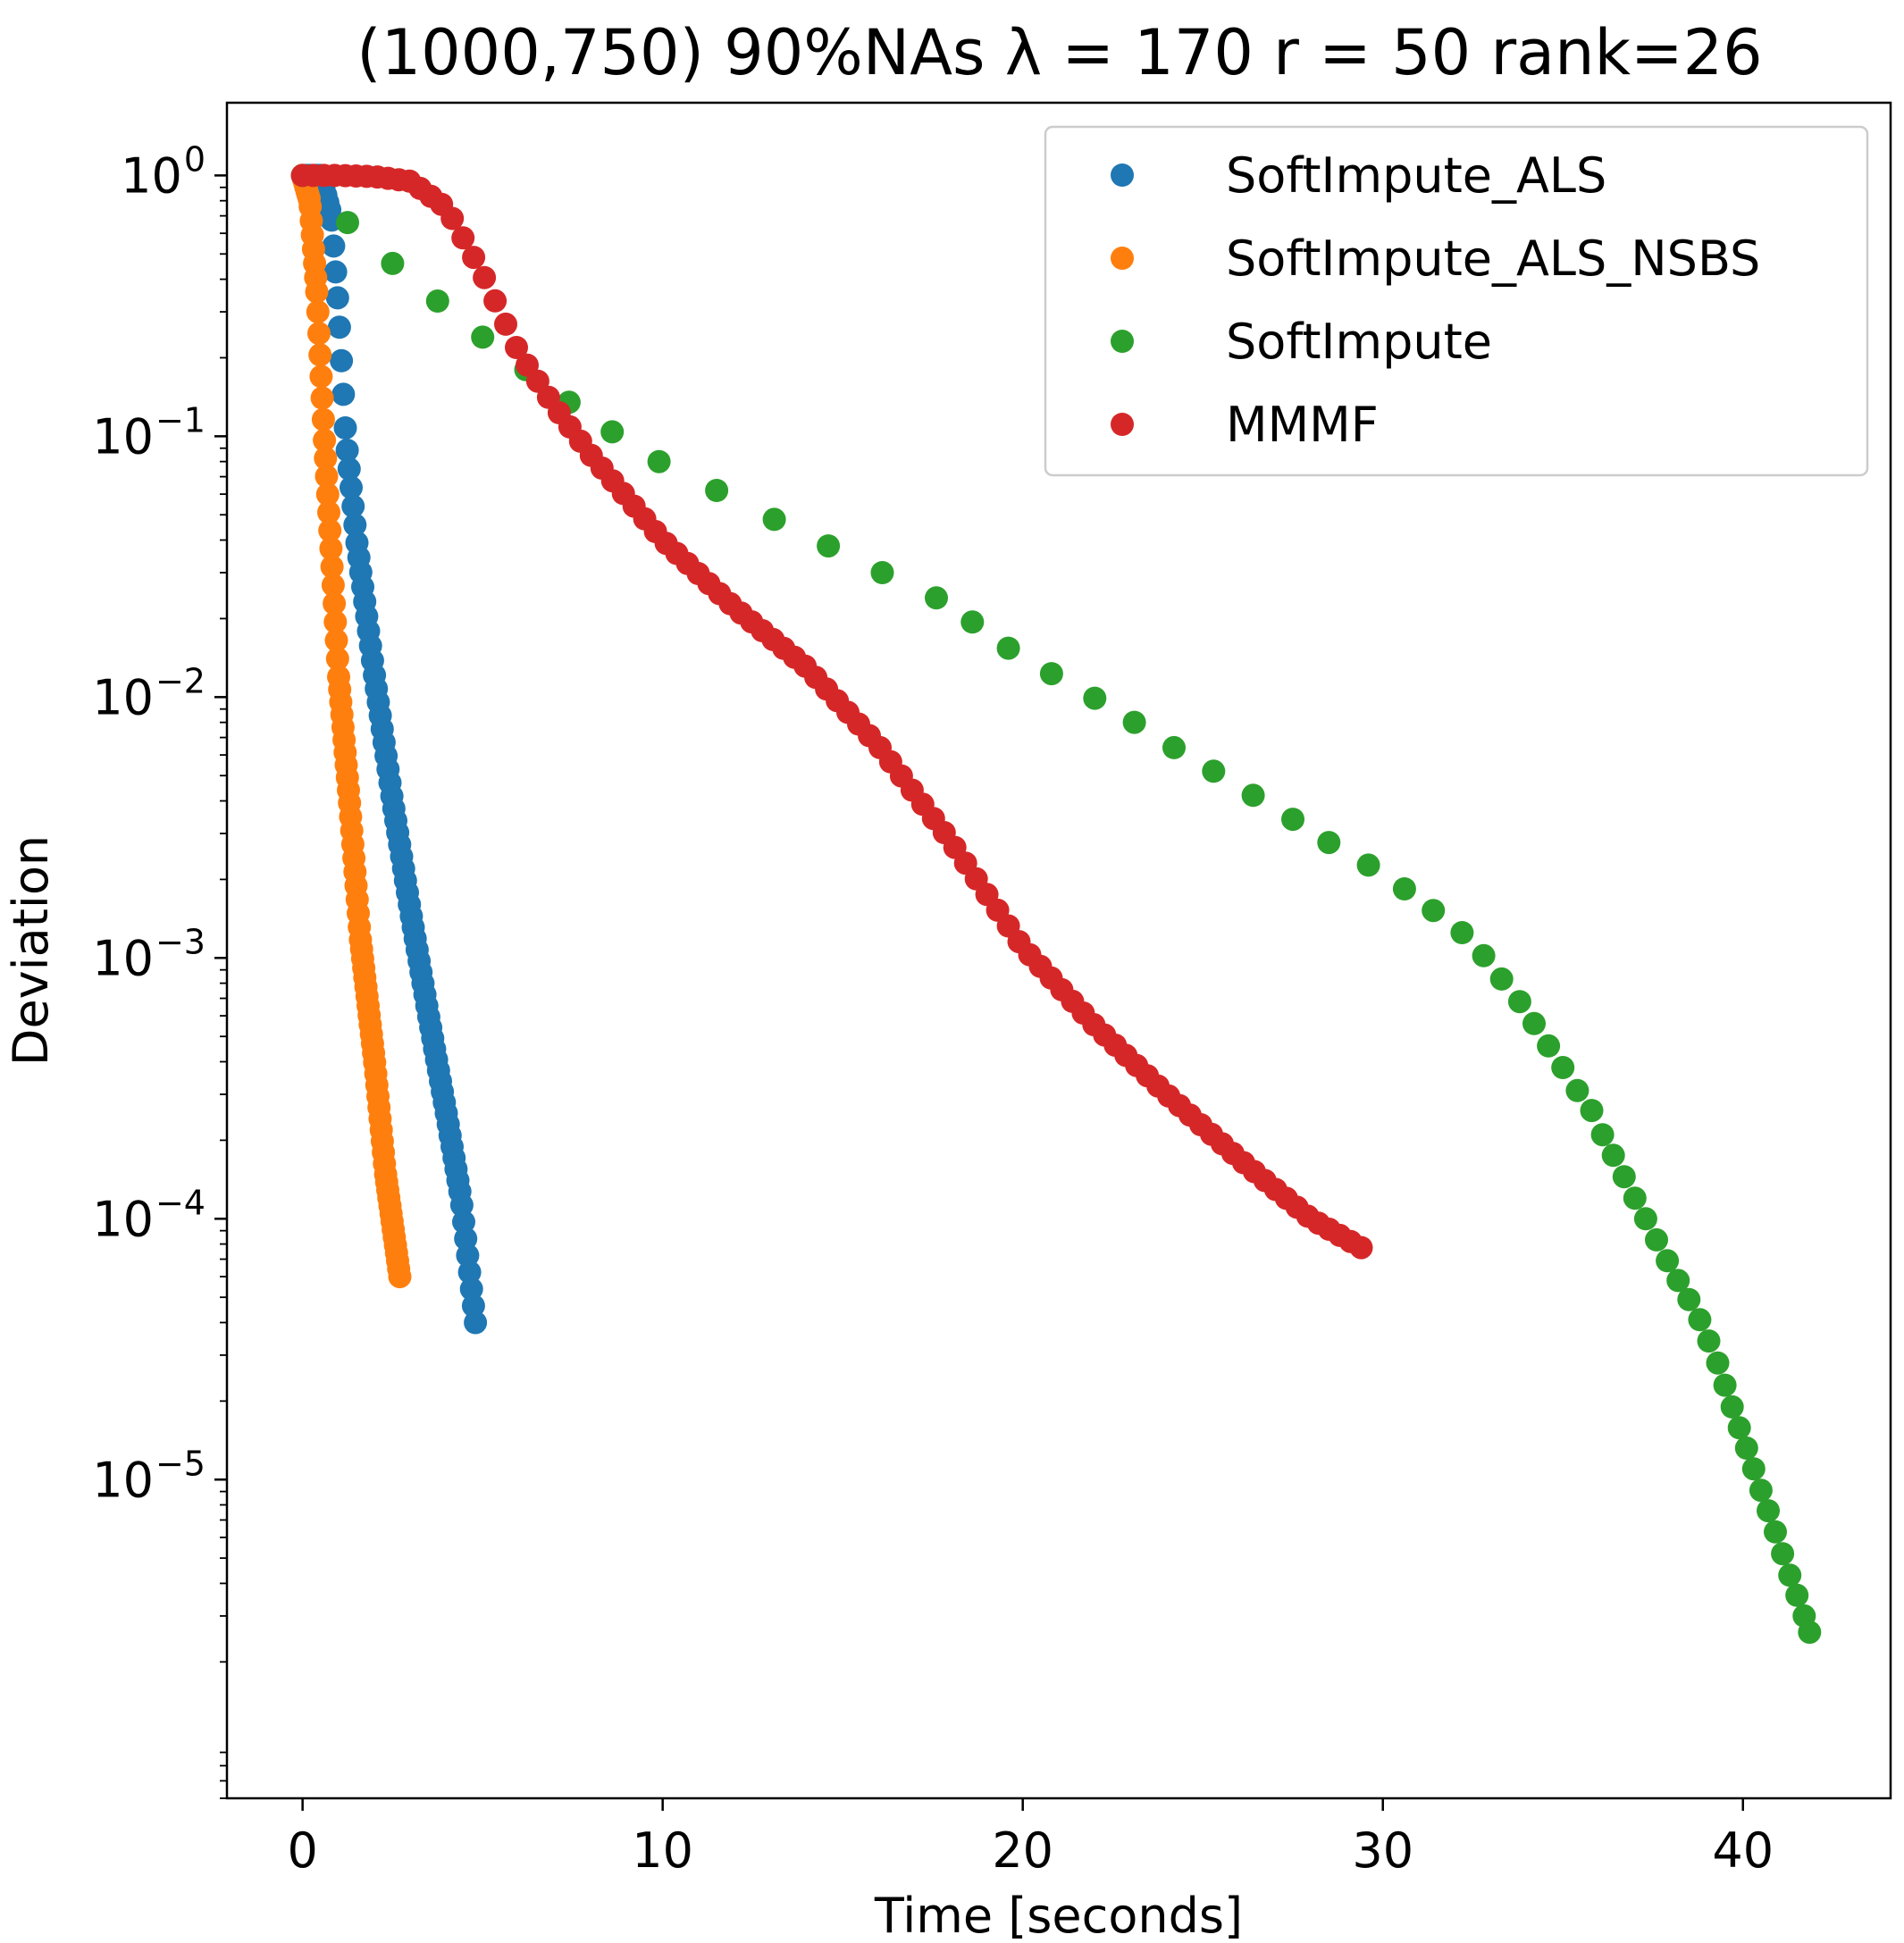 This screenshot has width=1904, height=1943. I want to click on x-axis-label: Time [seconds], so click(1058, 1915).